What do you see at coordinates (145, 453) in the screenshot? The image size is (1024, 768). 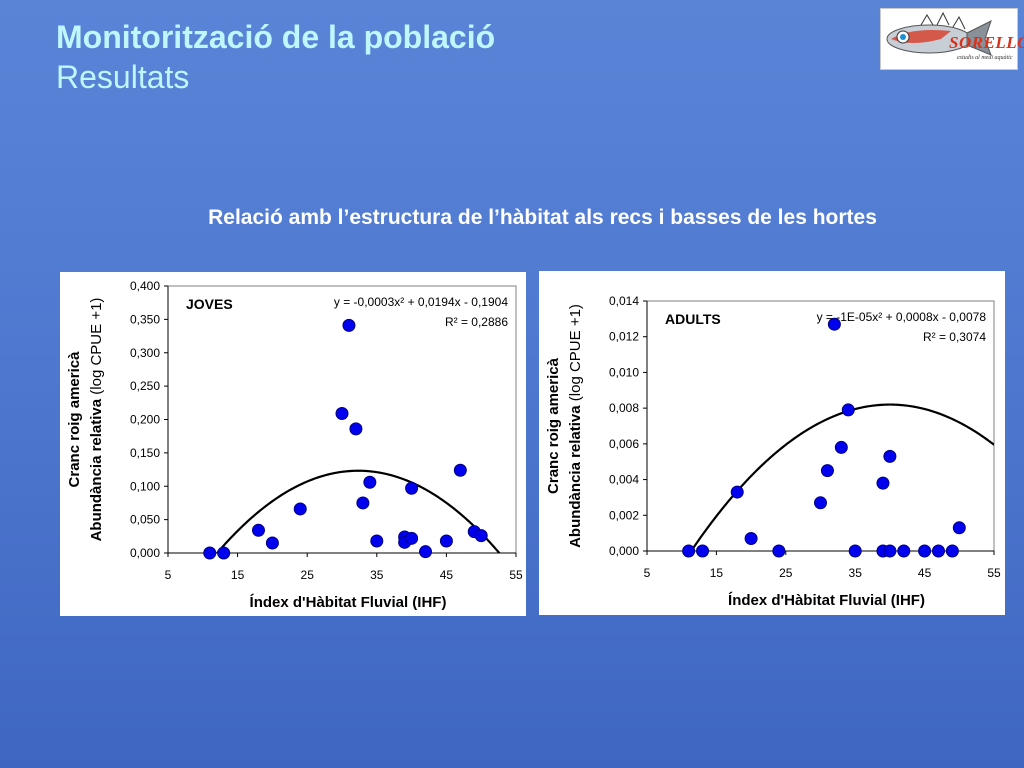 I see `y-tick-label: 0,150` at bounding box center [145, 453].